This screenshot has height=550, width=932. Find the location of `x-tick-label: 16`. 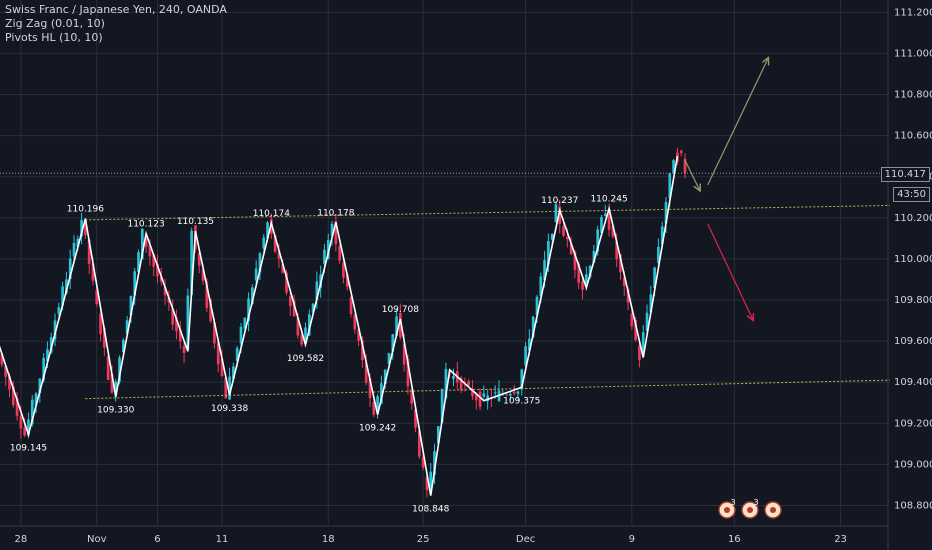

x-tick-label: 16 is located at coordinates (734, 539).